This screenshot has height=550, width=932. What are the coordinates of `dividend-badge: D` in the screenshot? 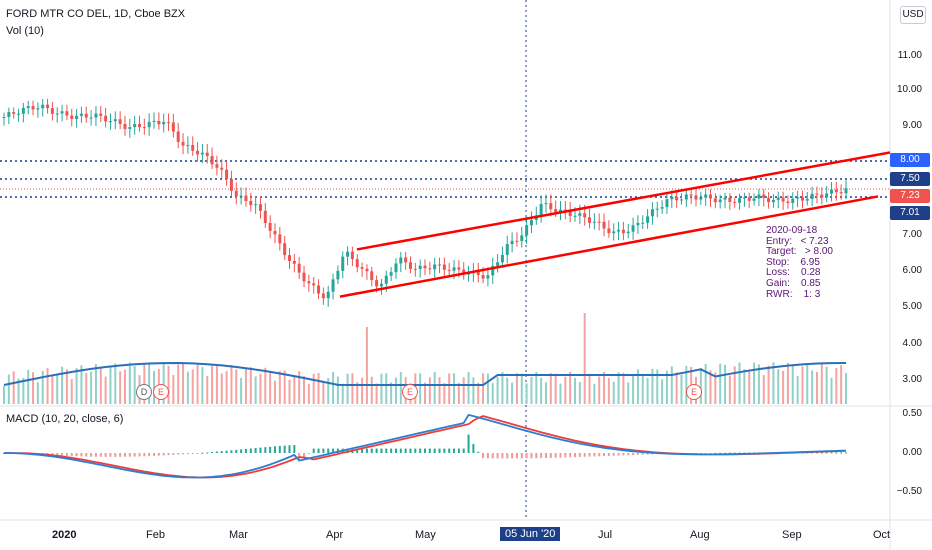 It's located at (144, 392).